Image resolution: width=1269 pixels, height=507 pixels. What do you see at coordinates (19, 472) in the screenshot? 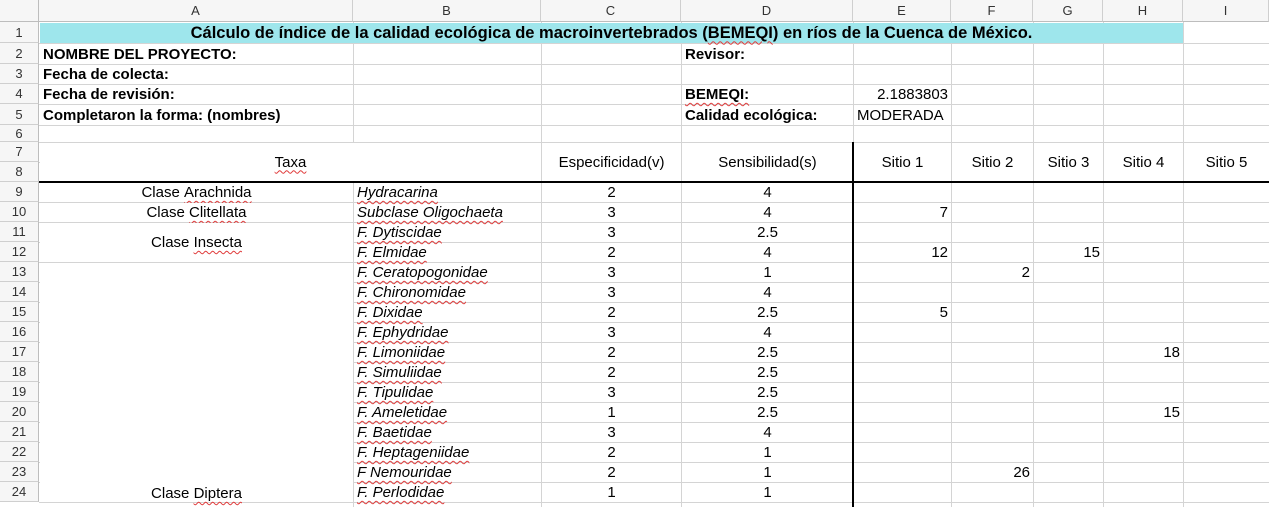
I see `row-header-23: 23` at bounding box center [19, 472].